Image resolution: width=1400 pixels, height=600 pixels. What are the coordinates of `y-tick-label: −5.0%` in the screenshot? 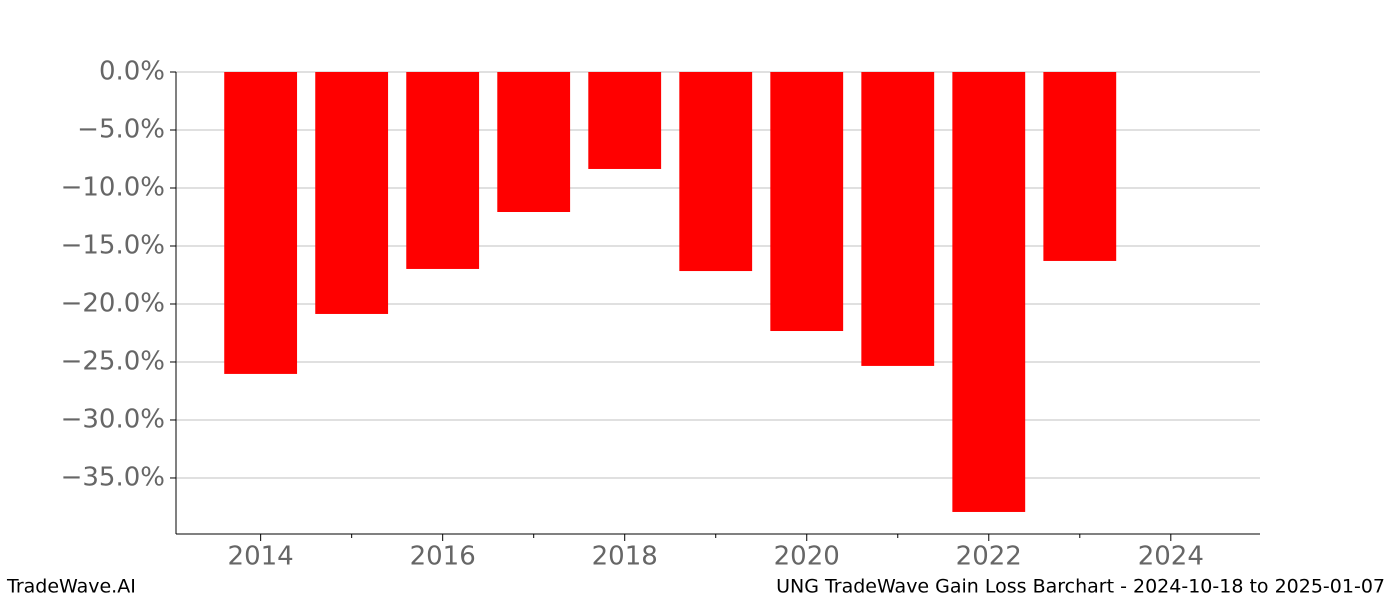 It's located at (121, 129).